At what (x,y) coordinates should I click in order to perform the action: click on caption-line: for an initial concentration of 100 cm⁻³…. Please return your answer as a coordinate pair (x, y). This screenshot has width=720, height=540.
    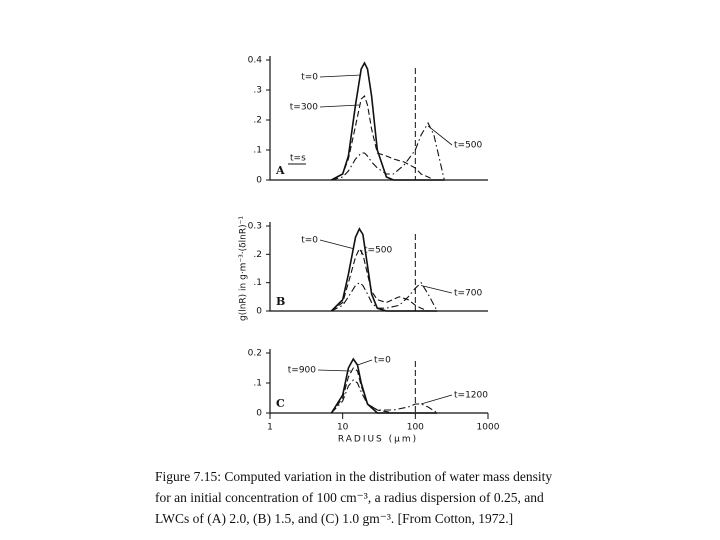
    Looking at the image, I should click on (349, 497).